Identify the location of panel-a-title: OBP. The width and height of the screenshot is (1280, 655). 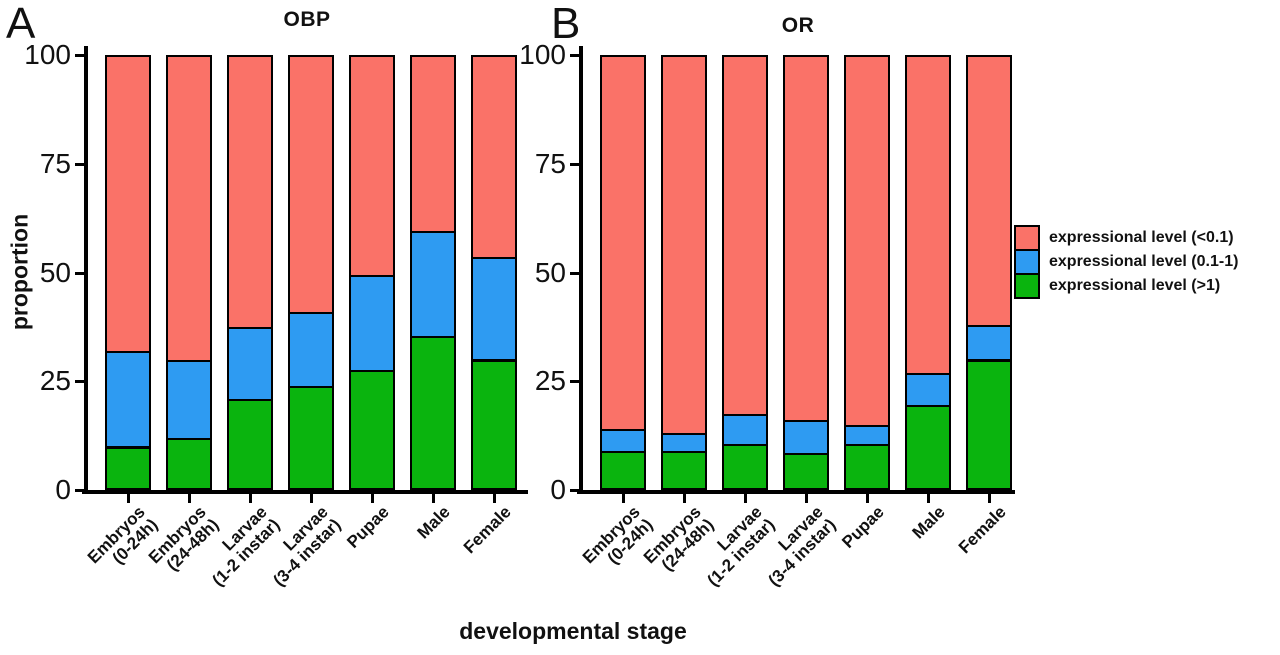
(307, 19).